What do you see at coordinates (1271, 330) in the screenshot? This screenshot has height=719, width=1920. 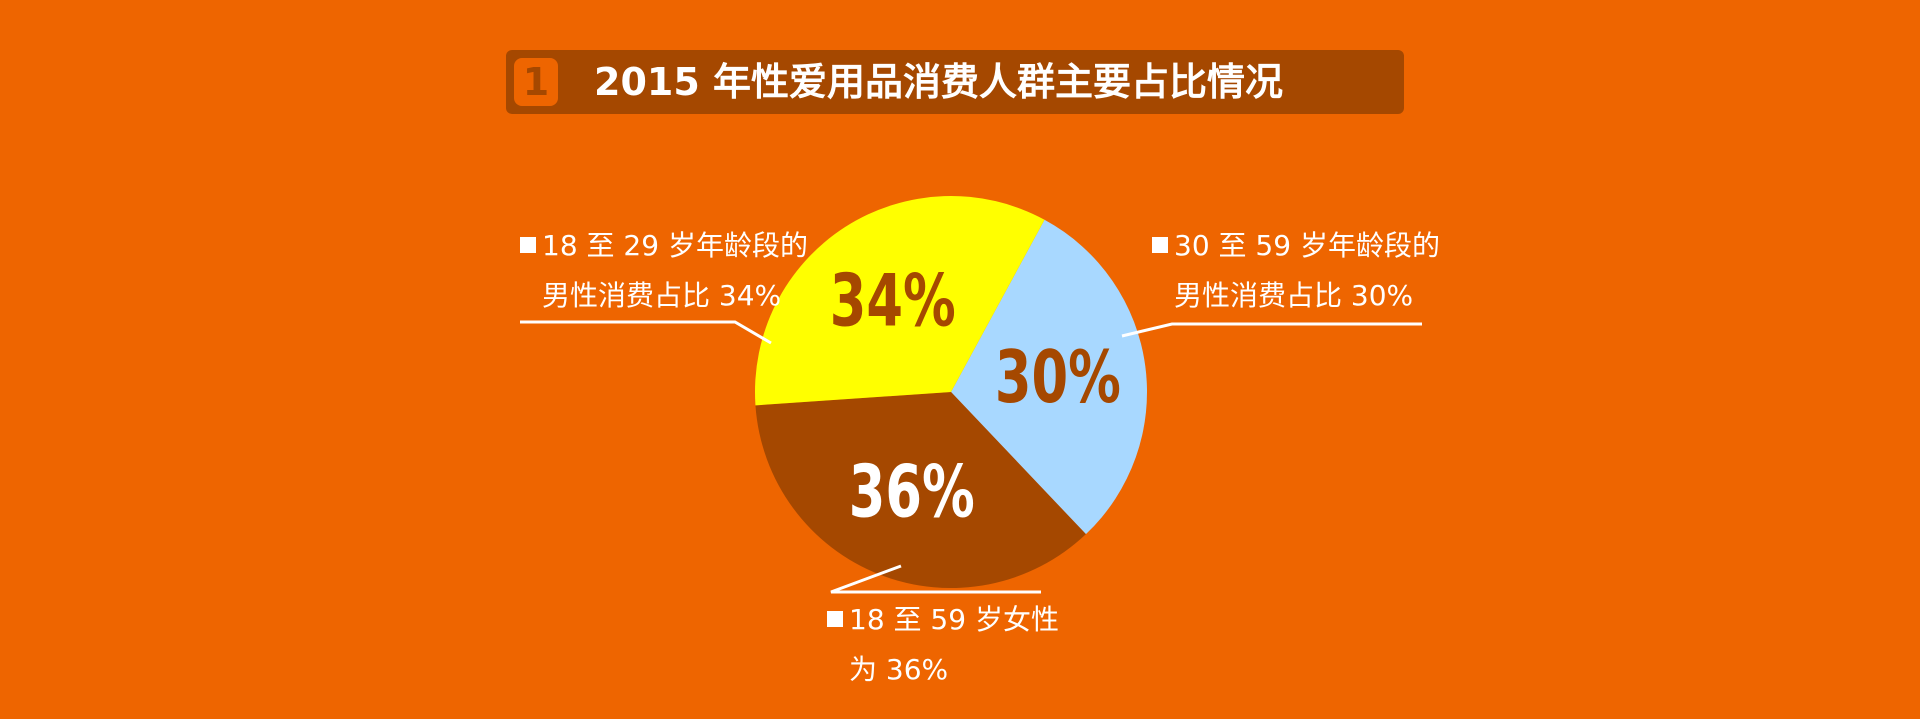 I see `leader-line-right` at bounding box center [1271, 330].